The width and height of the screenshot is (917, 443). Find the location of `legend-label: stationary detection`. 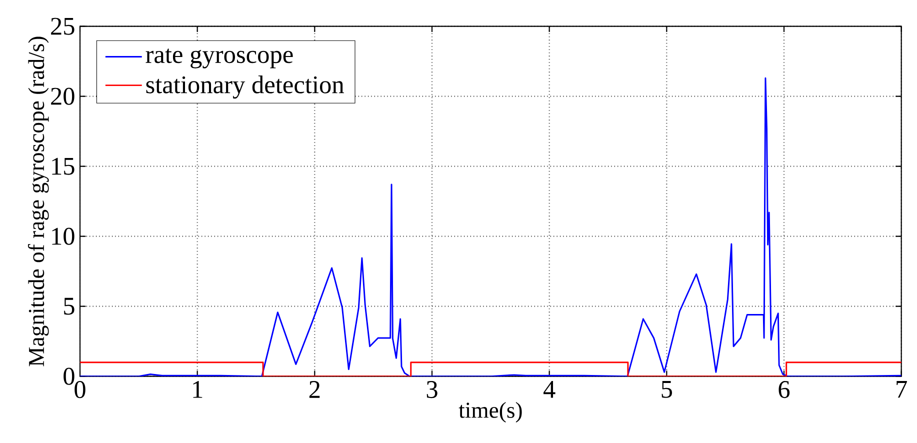

legend-label: stationary detection is located at coordinates (245, 87).